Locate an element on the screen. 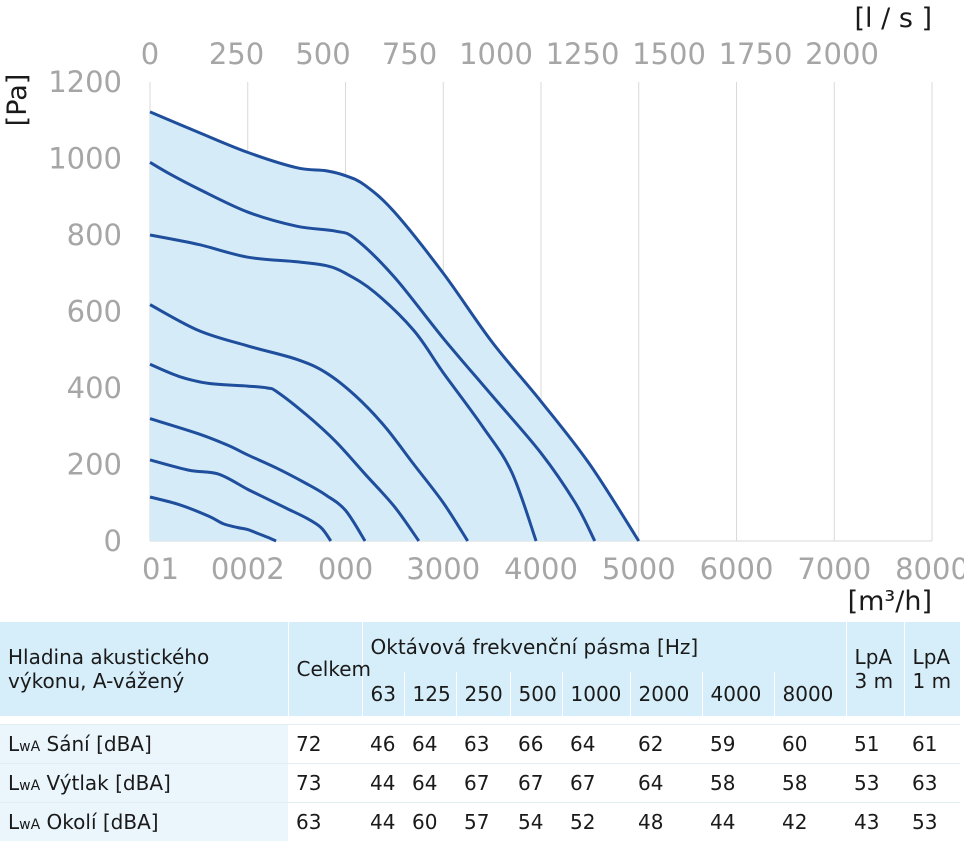 This screenshot has width=964, height=847. top-tick-label: 1250 is located at coordinates (583, 54).